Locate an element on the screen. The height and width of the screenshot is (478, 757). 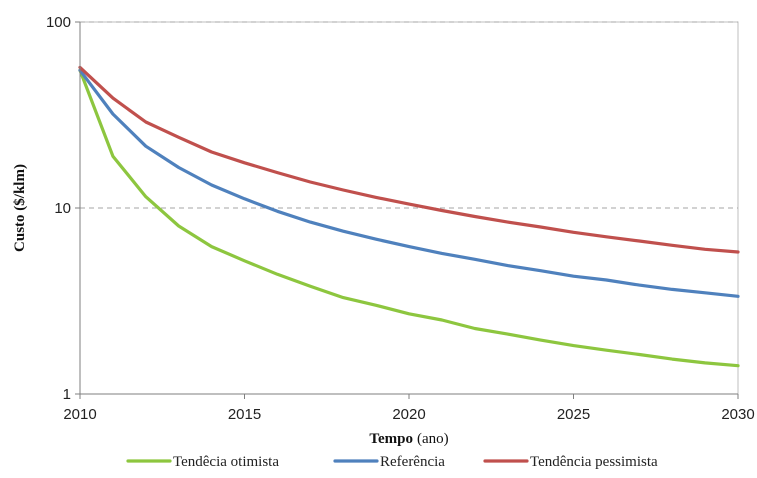
legend-label-1: Referência is located at coordinates (412, 462).